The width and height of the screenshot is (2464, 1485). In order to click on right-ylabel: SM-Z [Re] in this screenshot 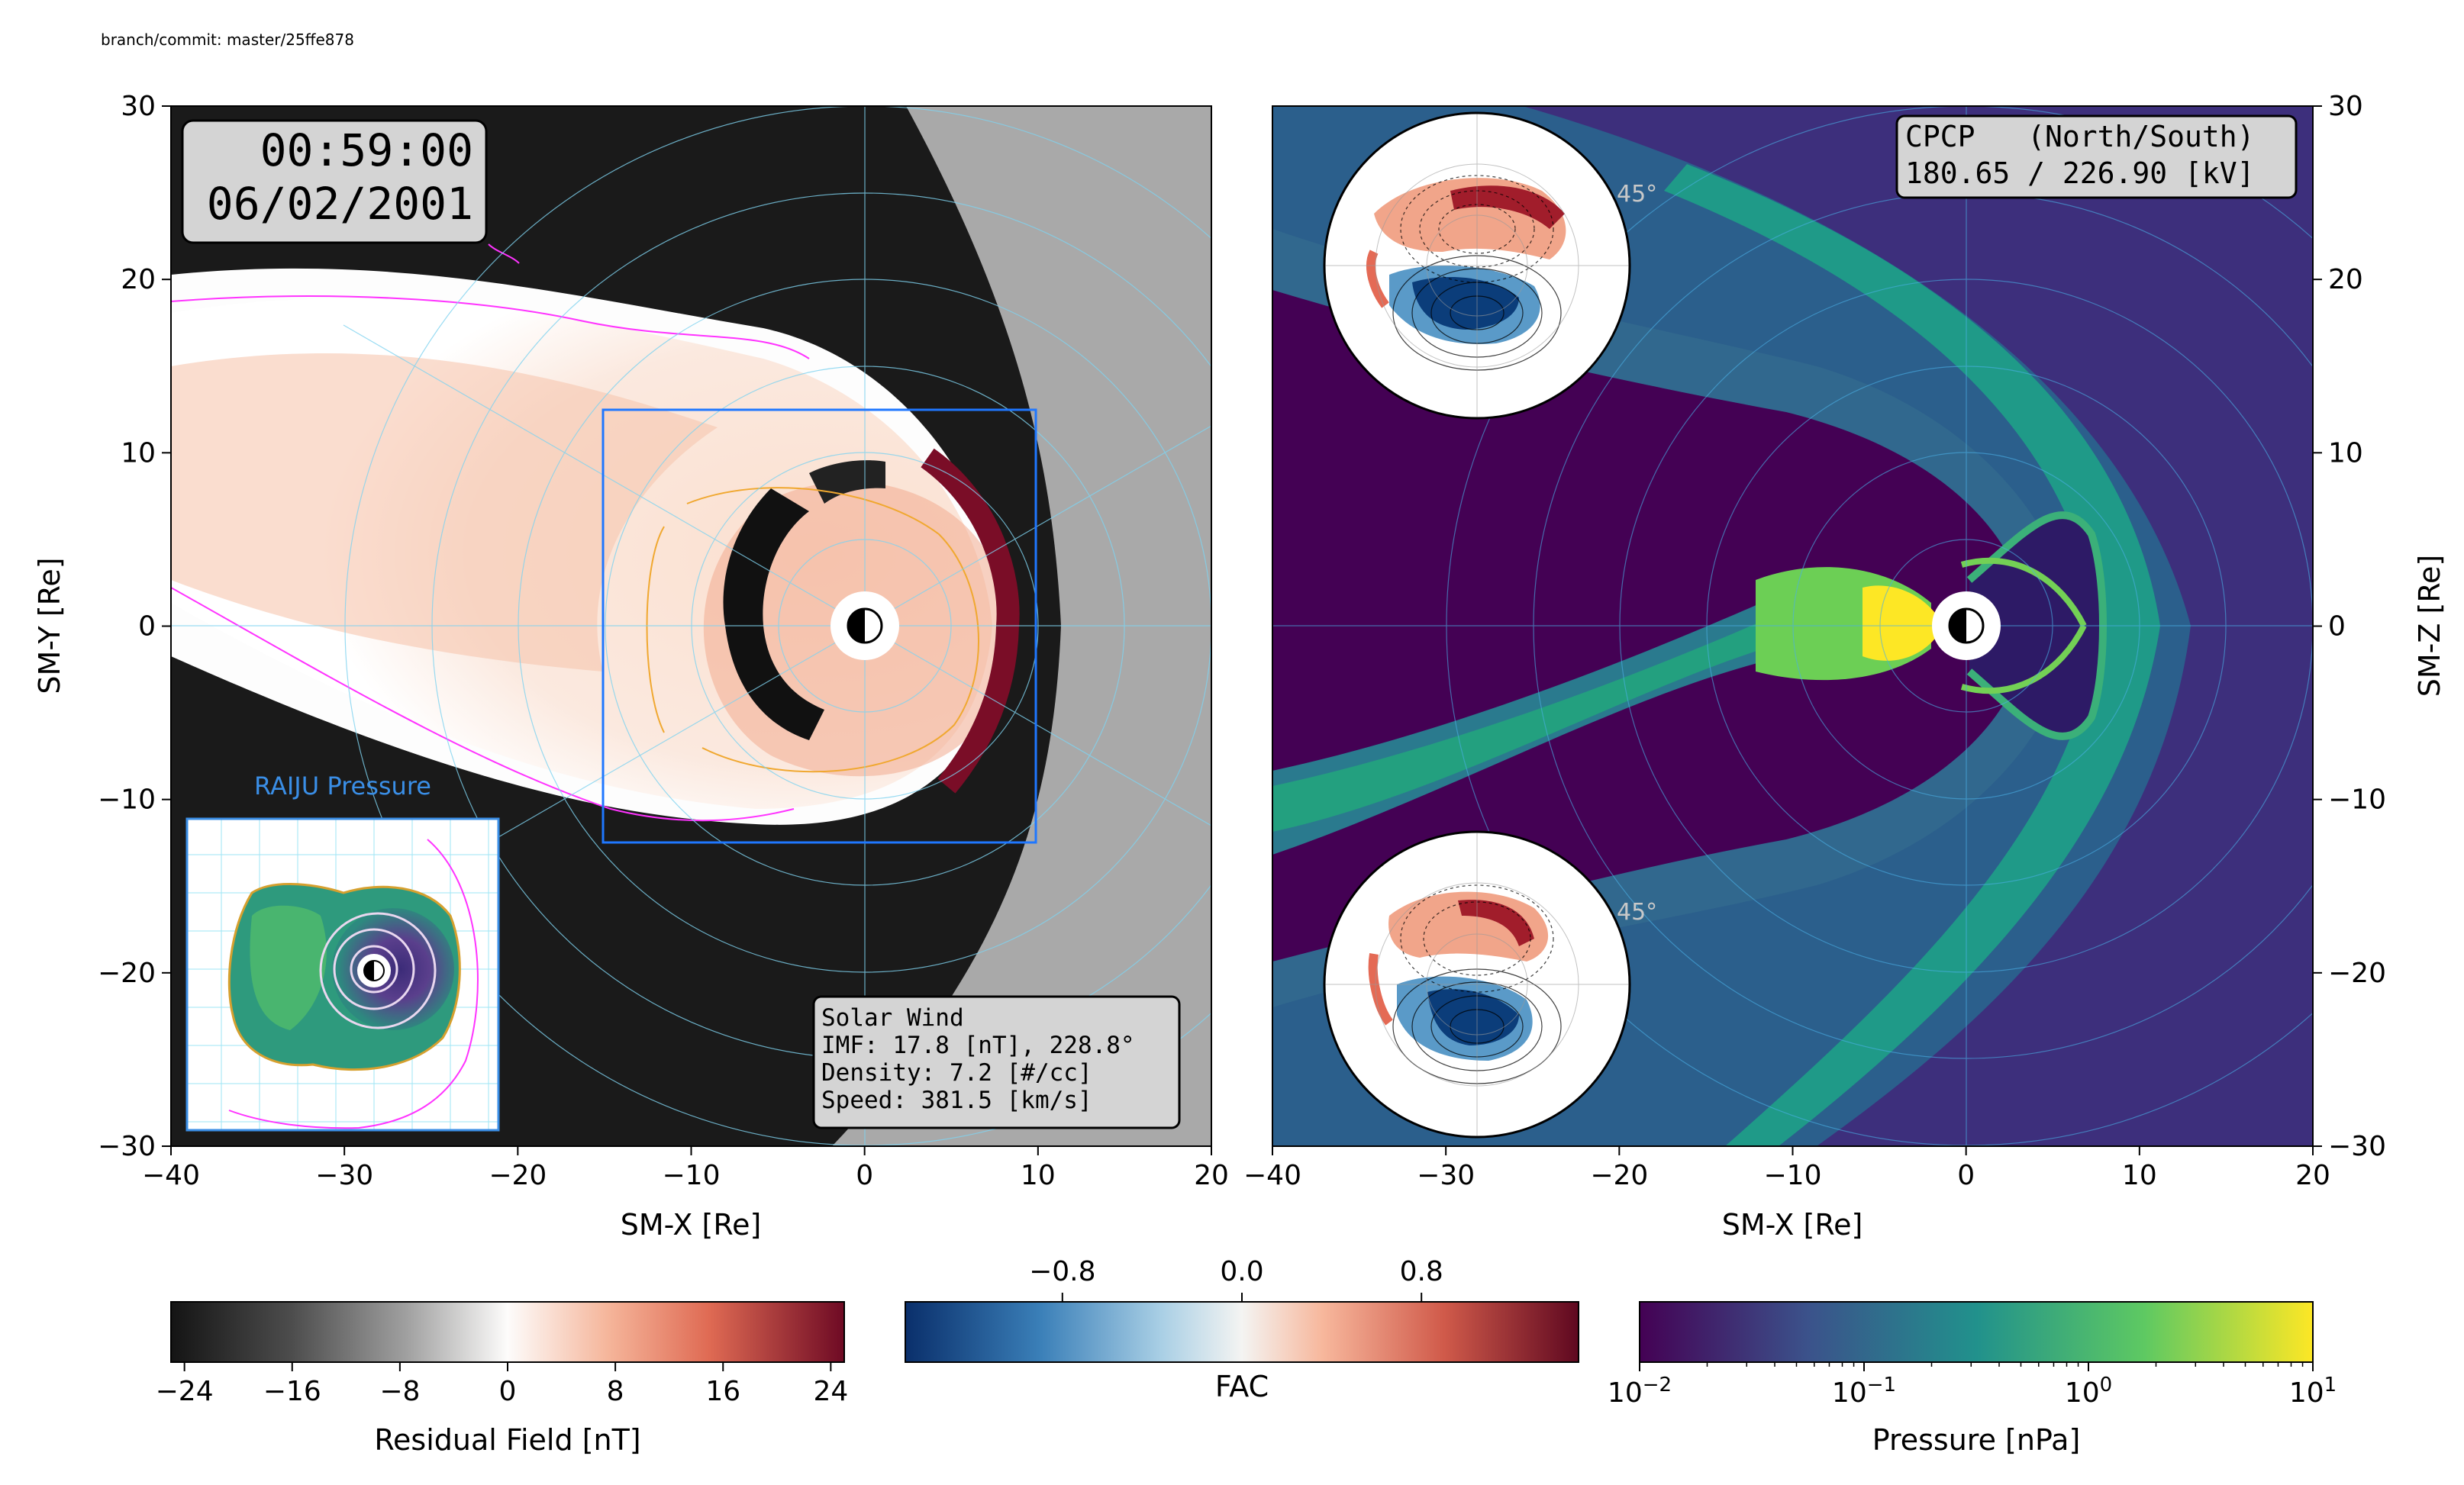, I will do `click(2430, 626)`.